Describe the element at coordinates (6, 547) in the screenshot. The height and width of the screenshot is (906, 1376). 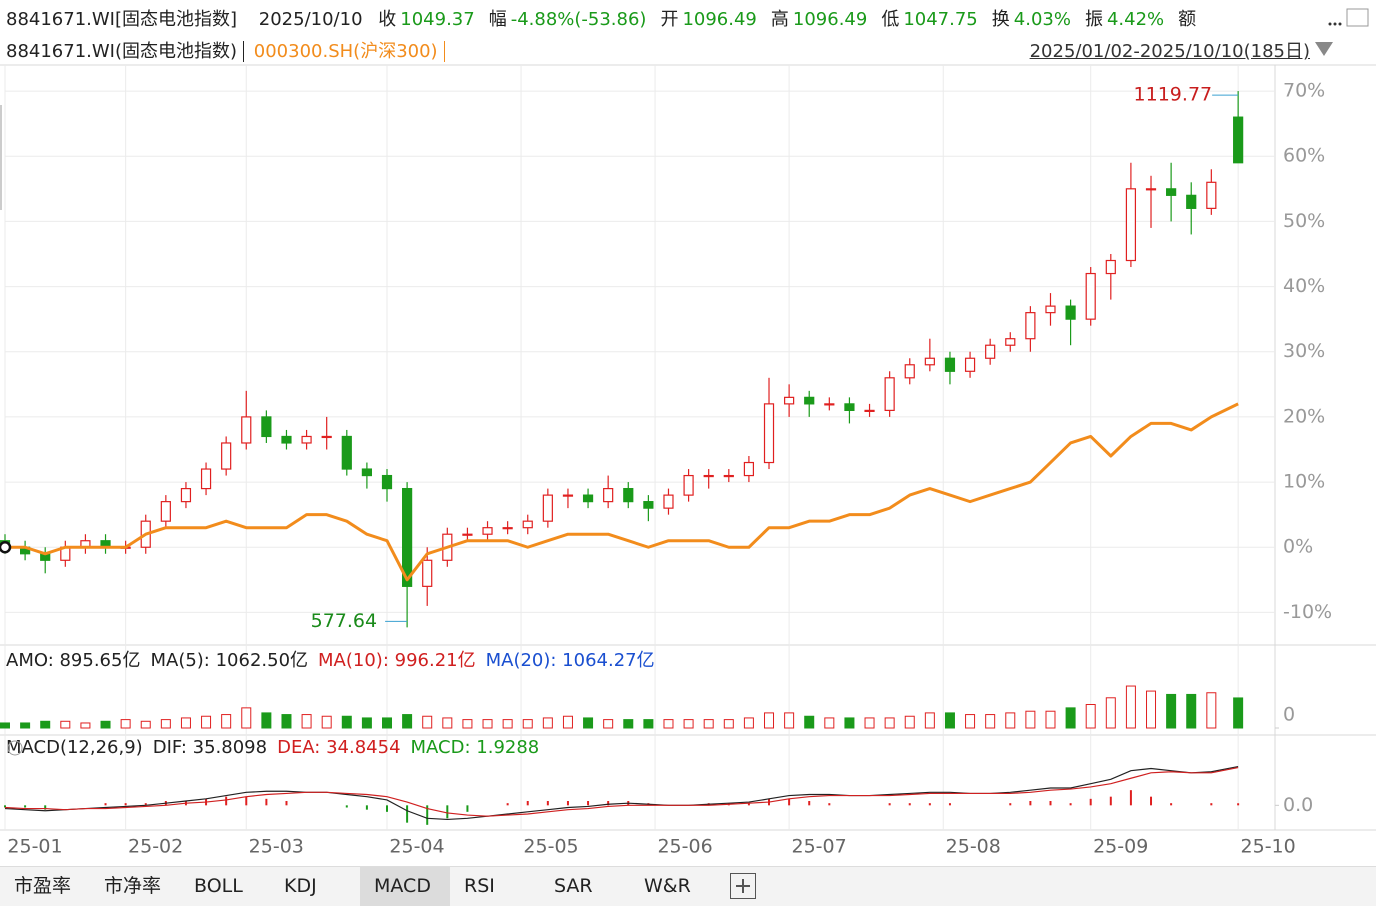
I see `start-marker` at that location.